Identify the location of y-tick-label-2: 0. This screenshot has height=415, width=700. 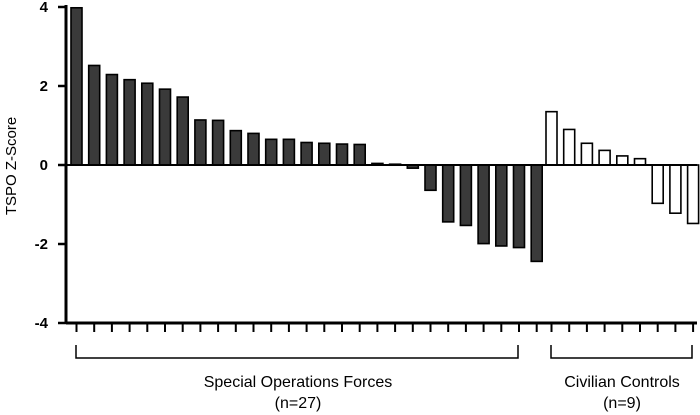
(44, 165).